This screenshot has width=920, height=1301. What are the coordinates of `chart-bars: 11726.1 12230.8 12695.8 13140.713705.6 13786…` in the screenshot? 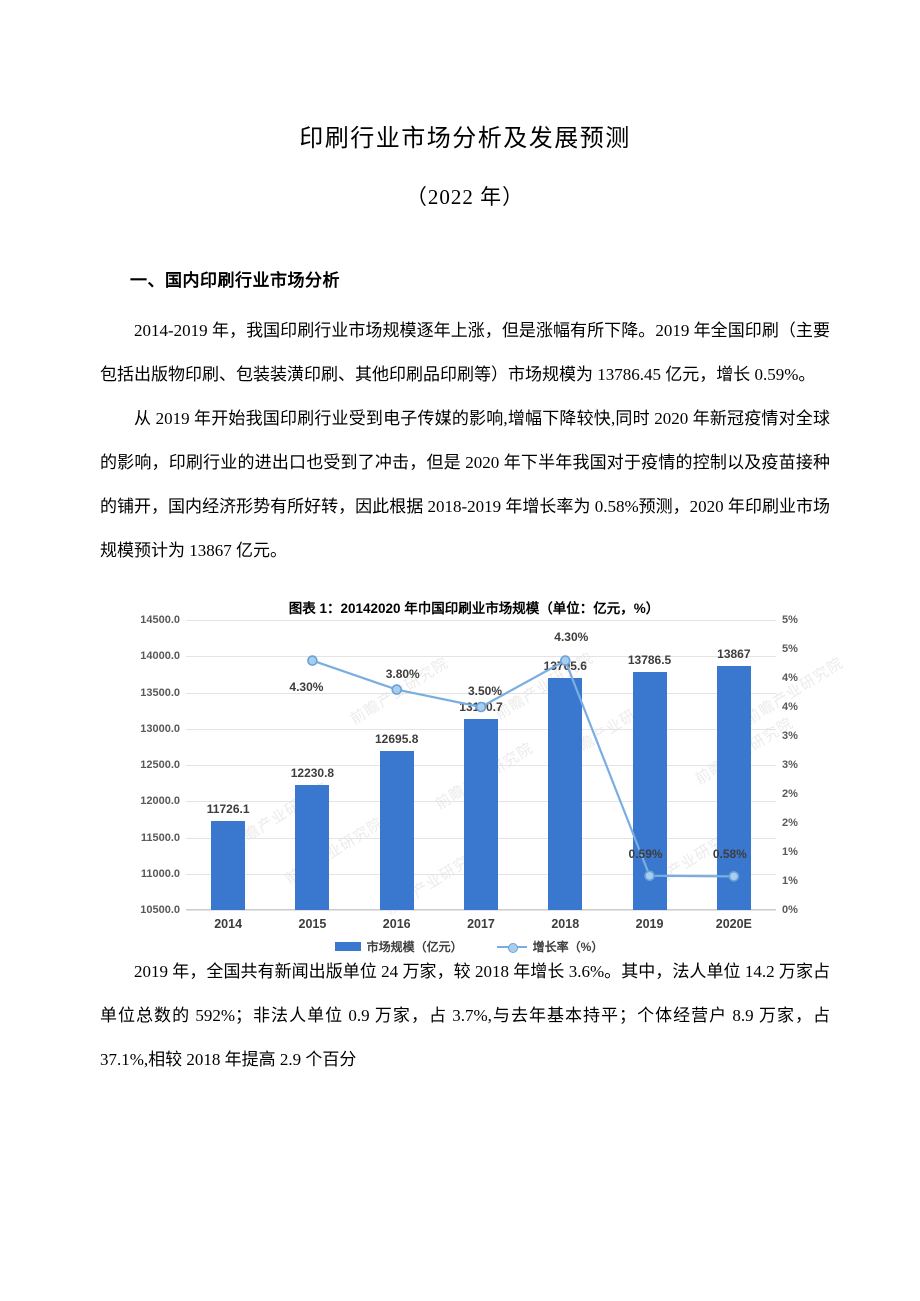 It's located at (481, 765).